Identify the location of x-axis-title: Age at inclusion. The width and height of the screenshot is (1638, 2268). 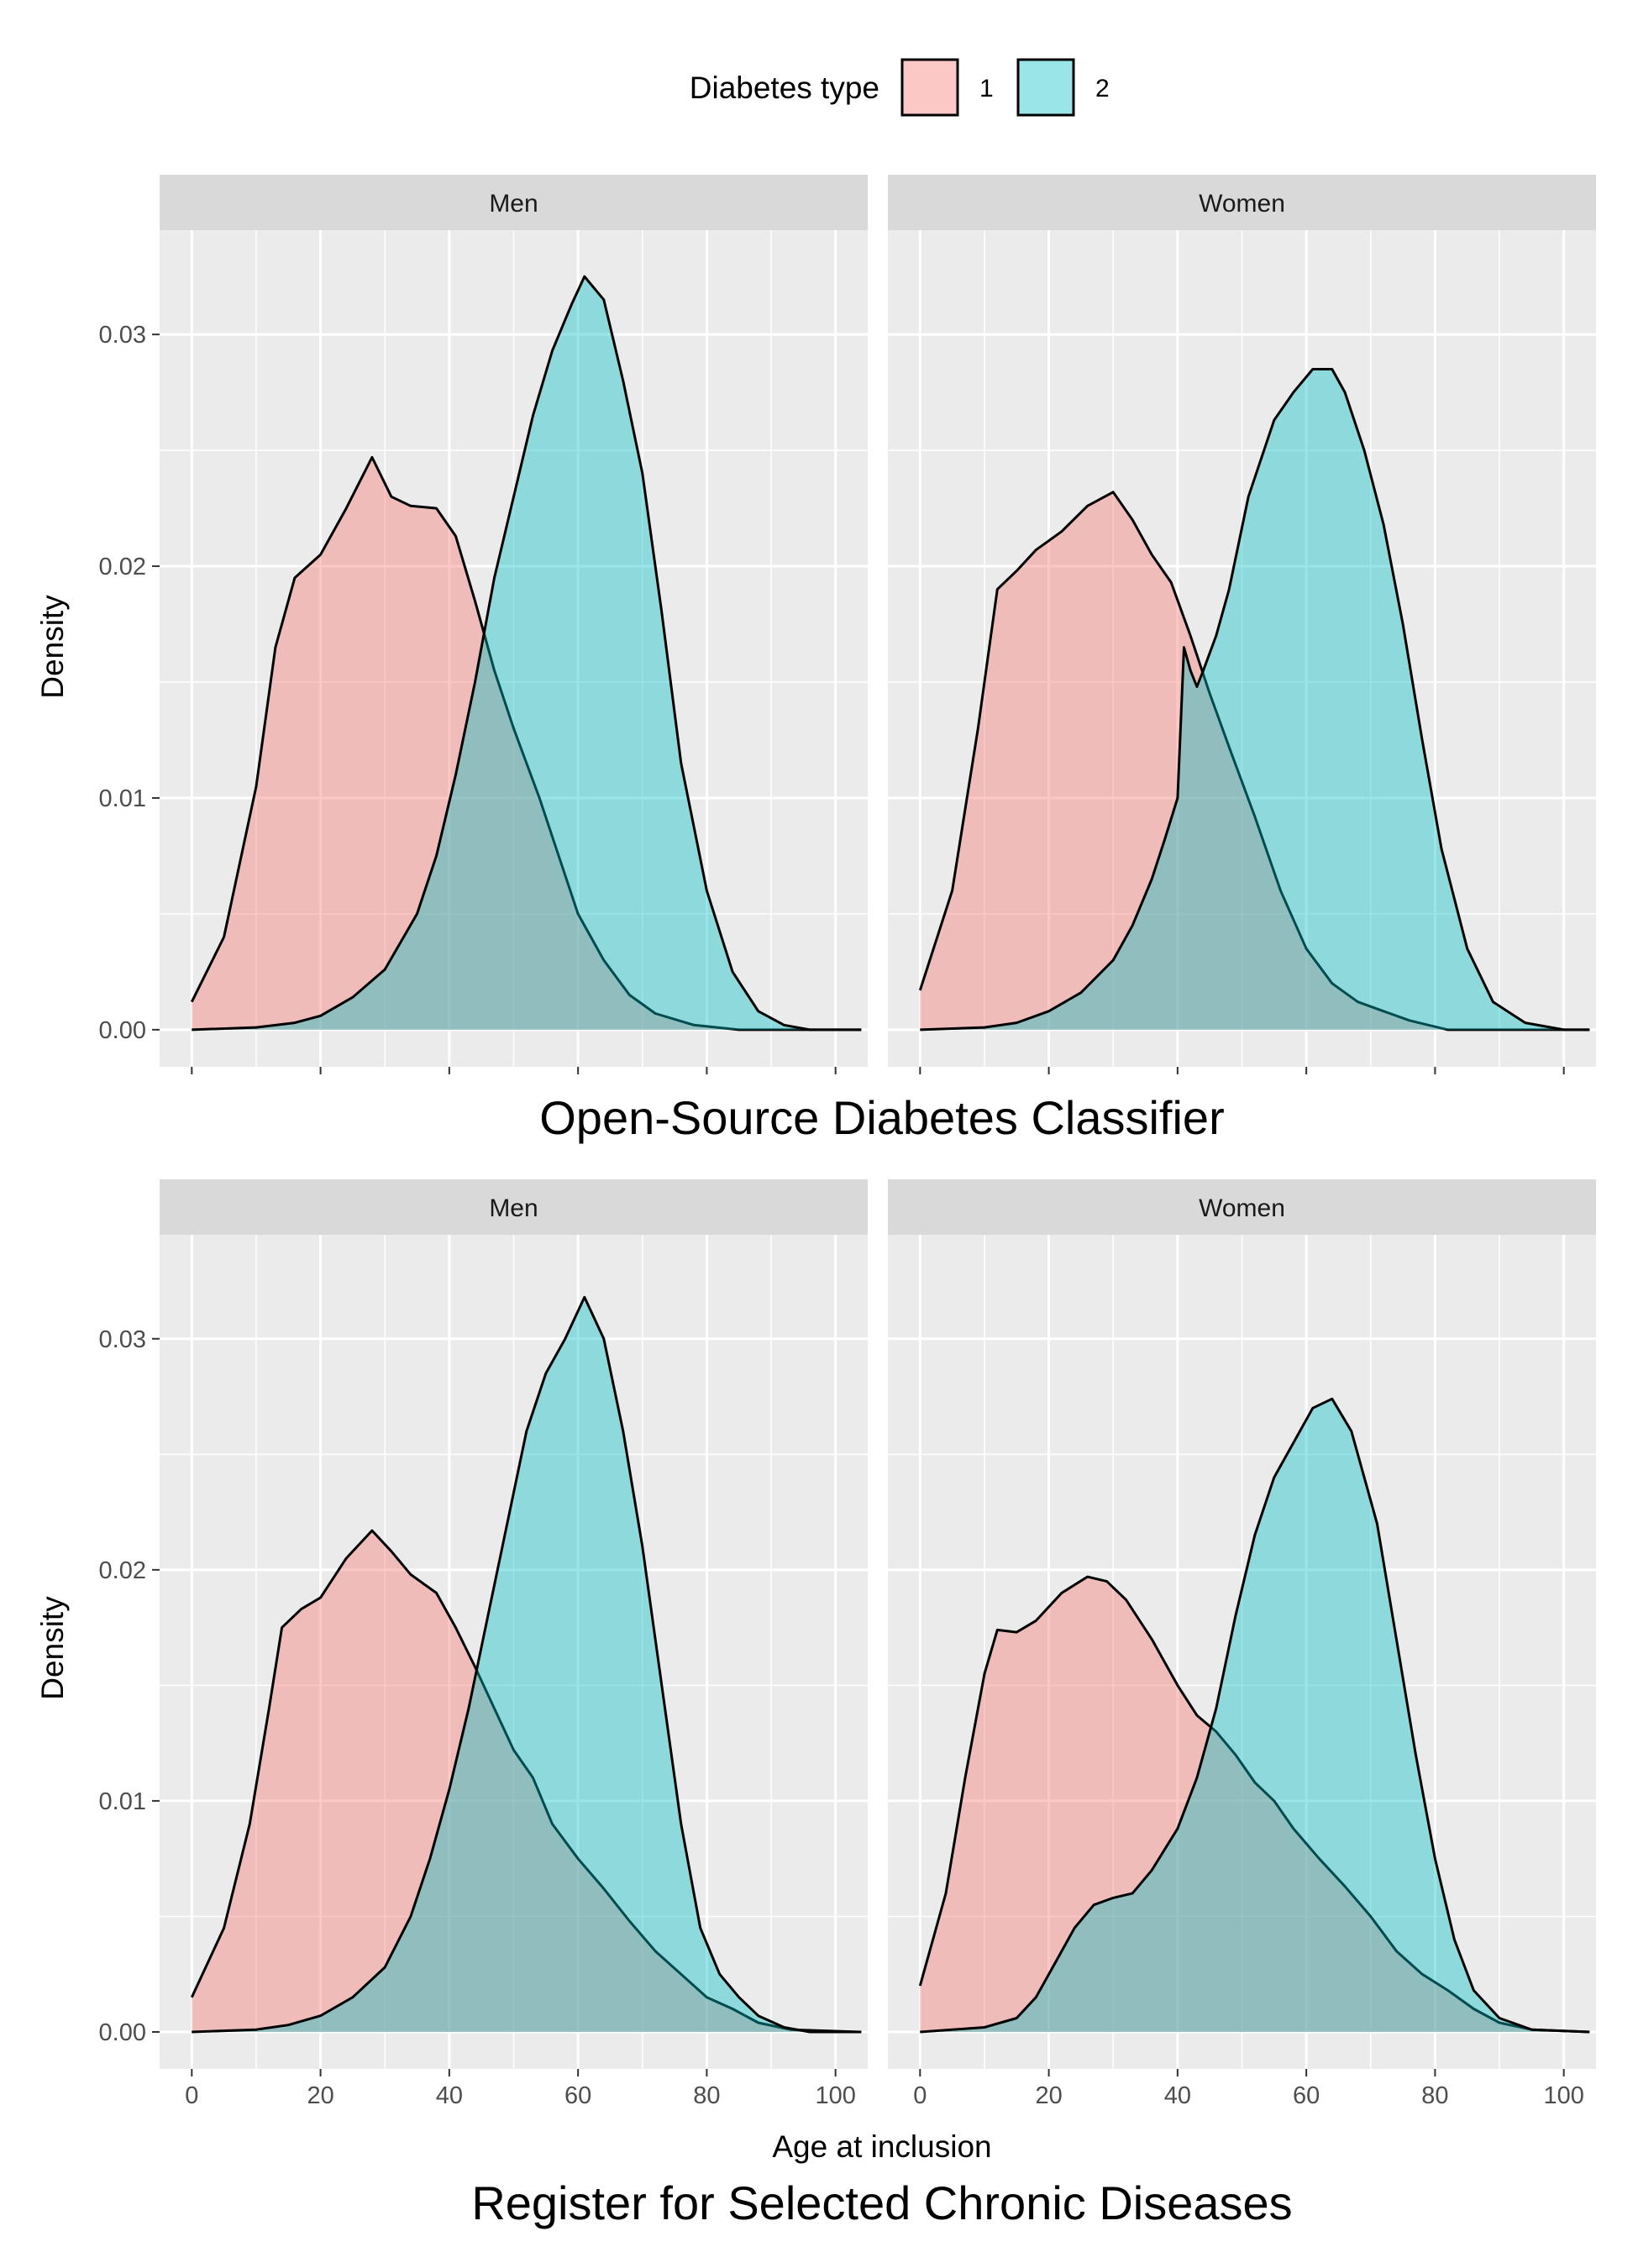
(881, 2146).